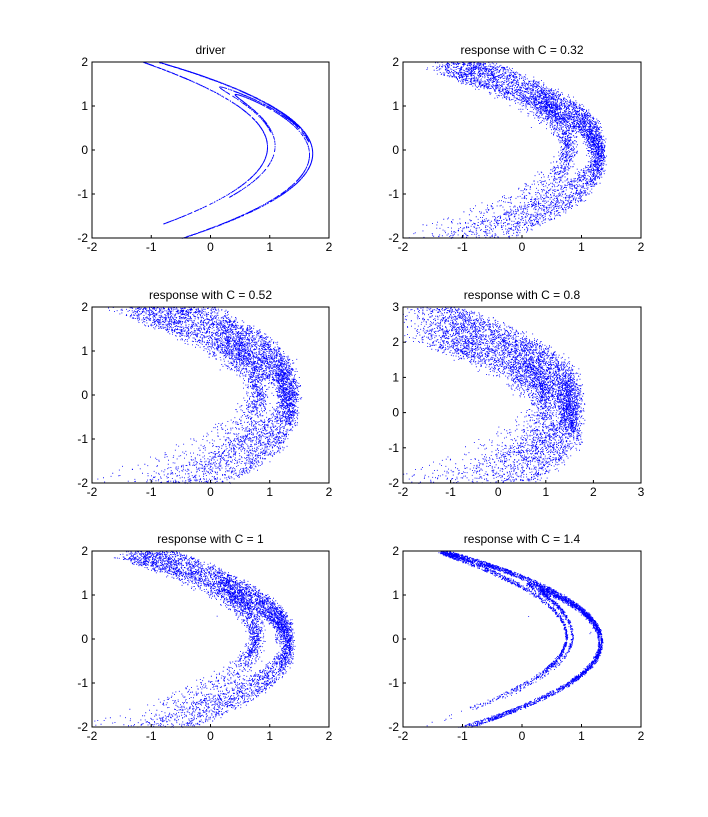 This screenshot has height=817, width=708. I want to click on x-tick-label: 3, so click(641, 492).